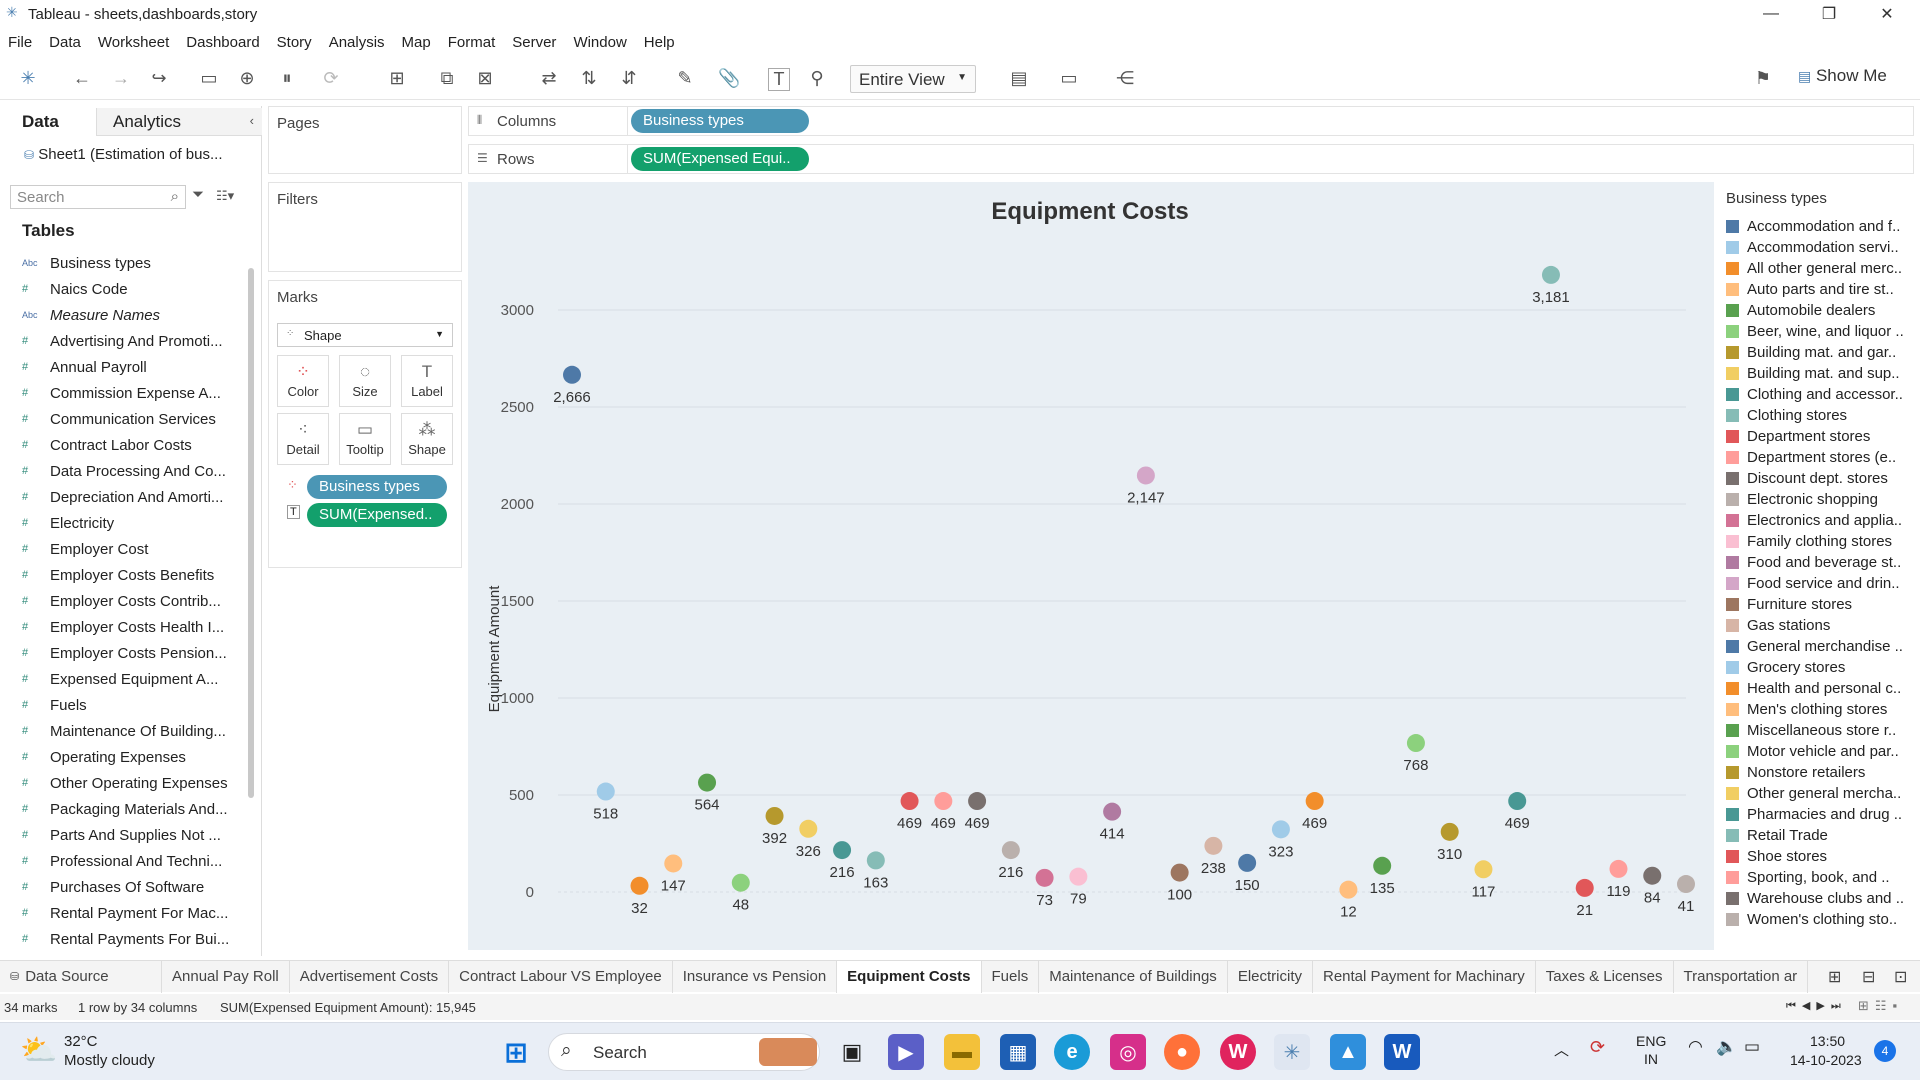 The height and width of the screenshot is (1080, 1920). What do you see at coordinates (130, 887) in the screenshot?
I see `field-item: # Purchases Of Software` at bounding box center [130, 887].